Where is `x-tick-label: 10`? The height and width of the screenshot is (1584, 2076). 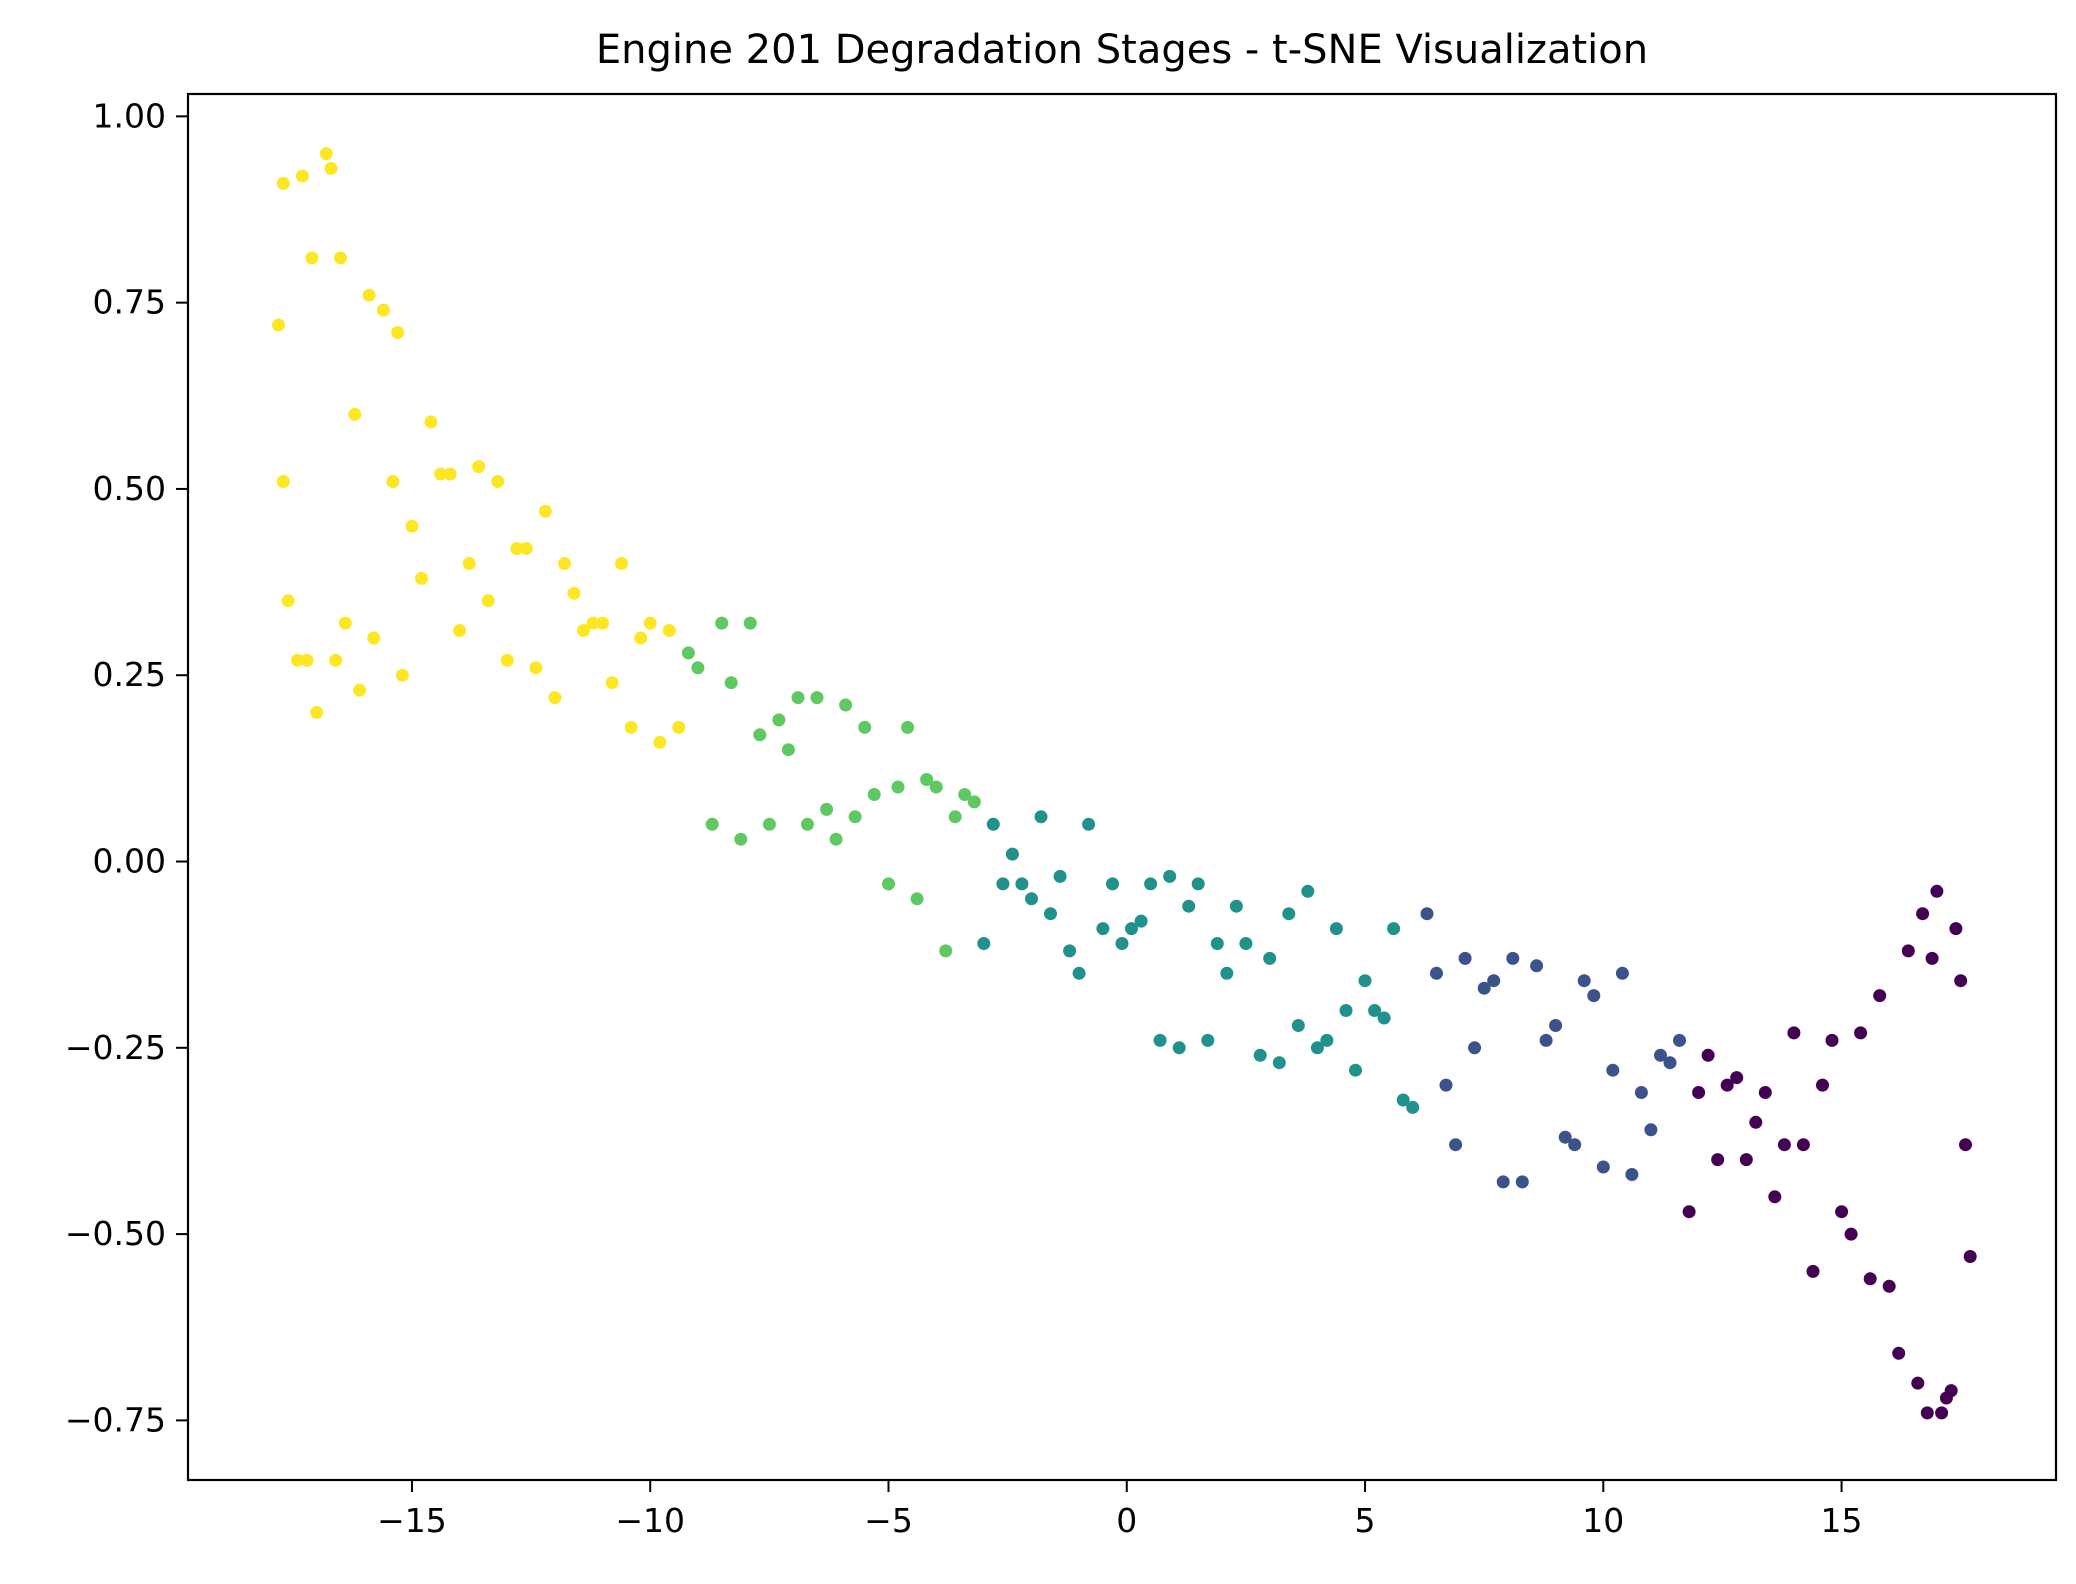
x-tick-label: 10 is located at coordinates (1603, 1520).